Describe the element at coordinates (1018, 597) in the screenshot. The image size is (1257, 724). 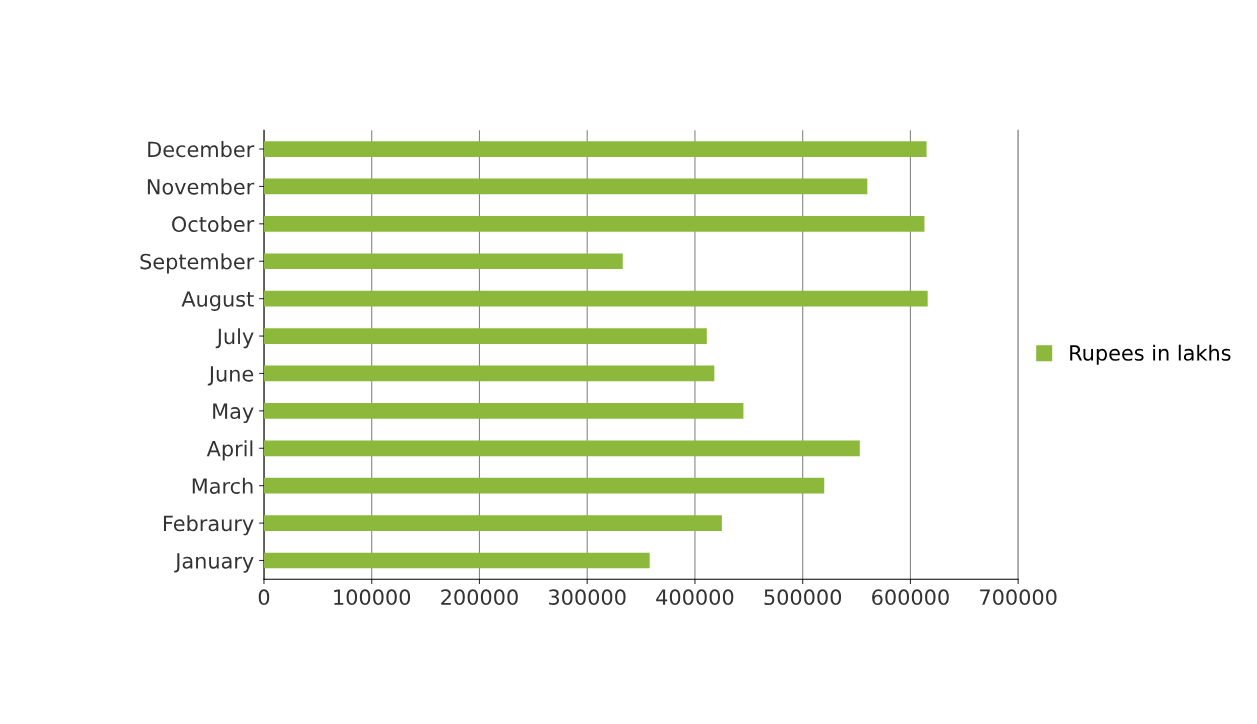
I see `x-tick-label: 700000` at that location.